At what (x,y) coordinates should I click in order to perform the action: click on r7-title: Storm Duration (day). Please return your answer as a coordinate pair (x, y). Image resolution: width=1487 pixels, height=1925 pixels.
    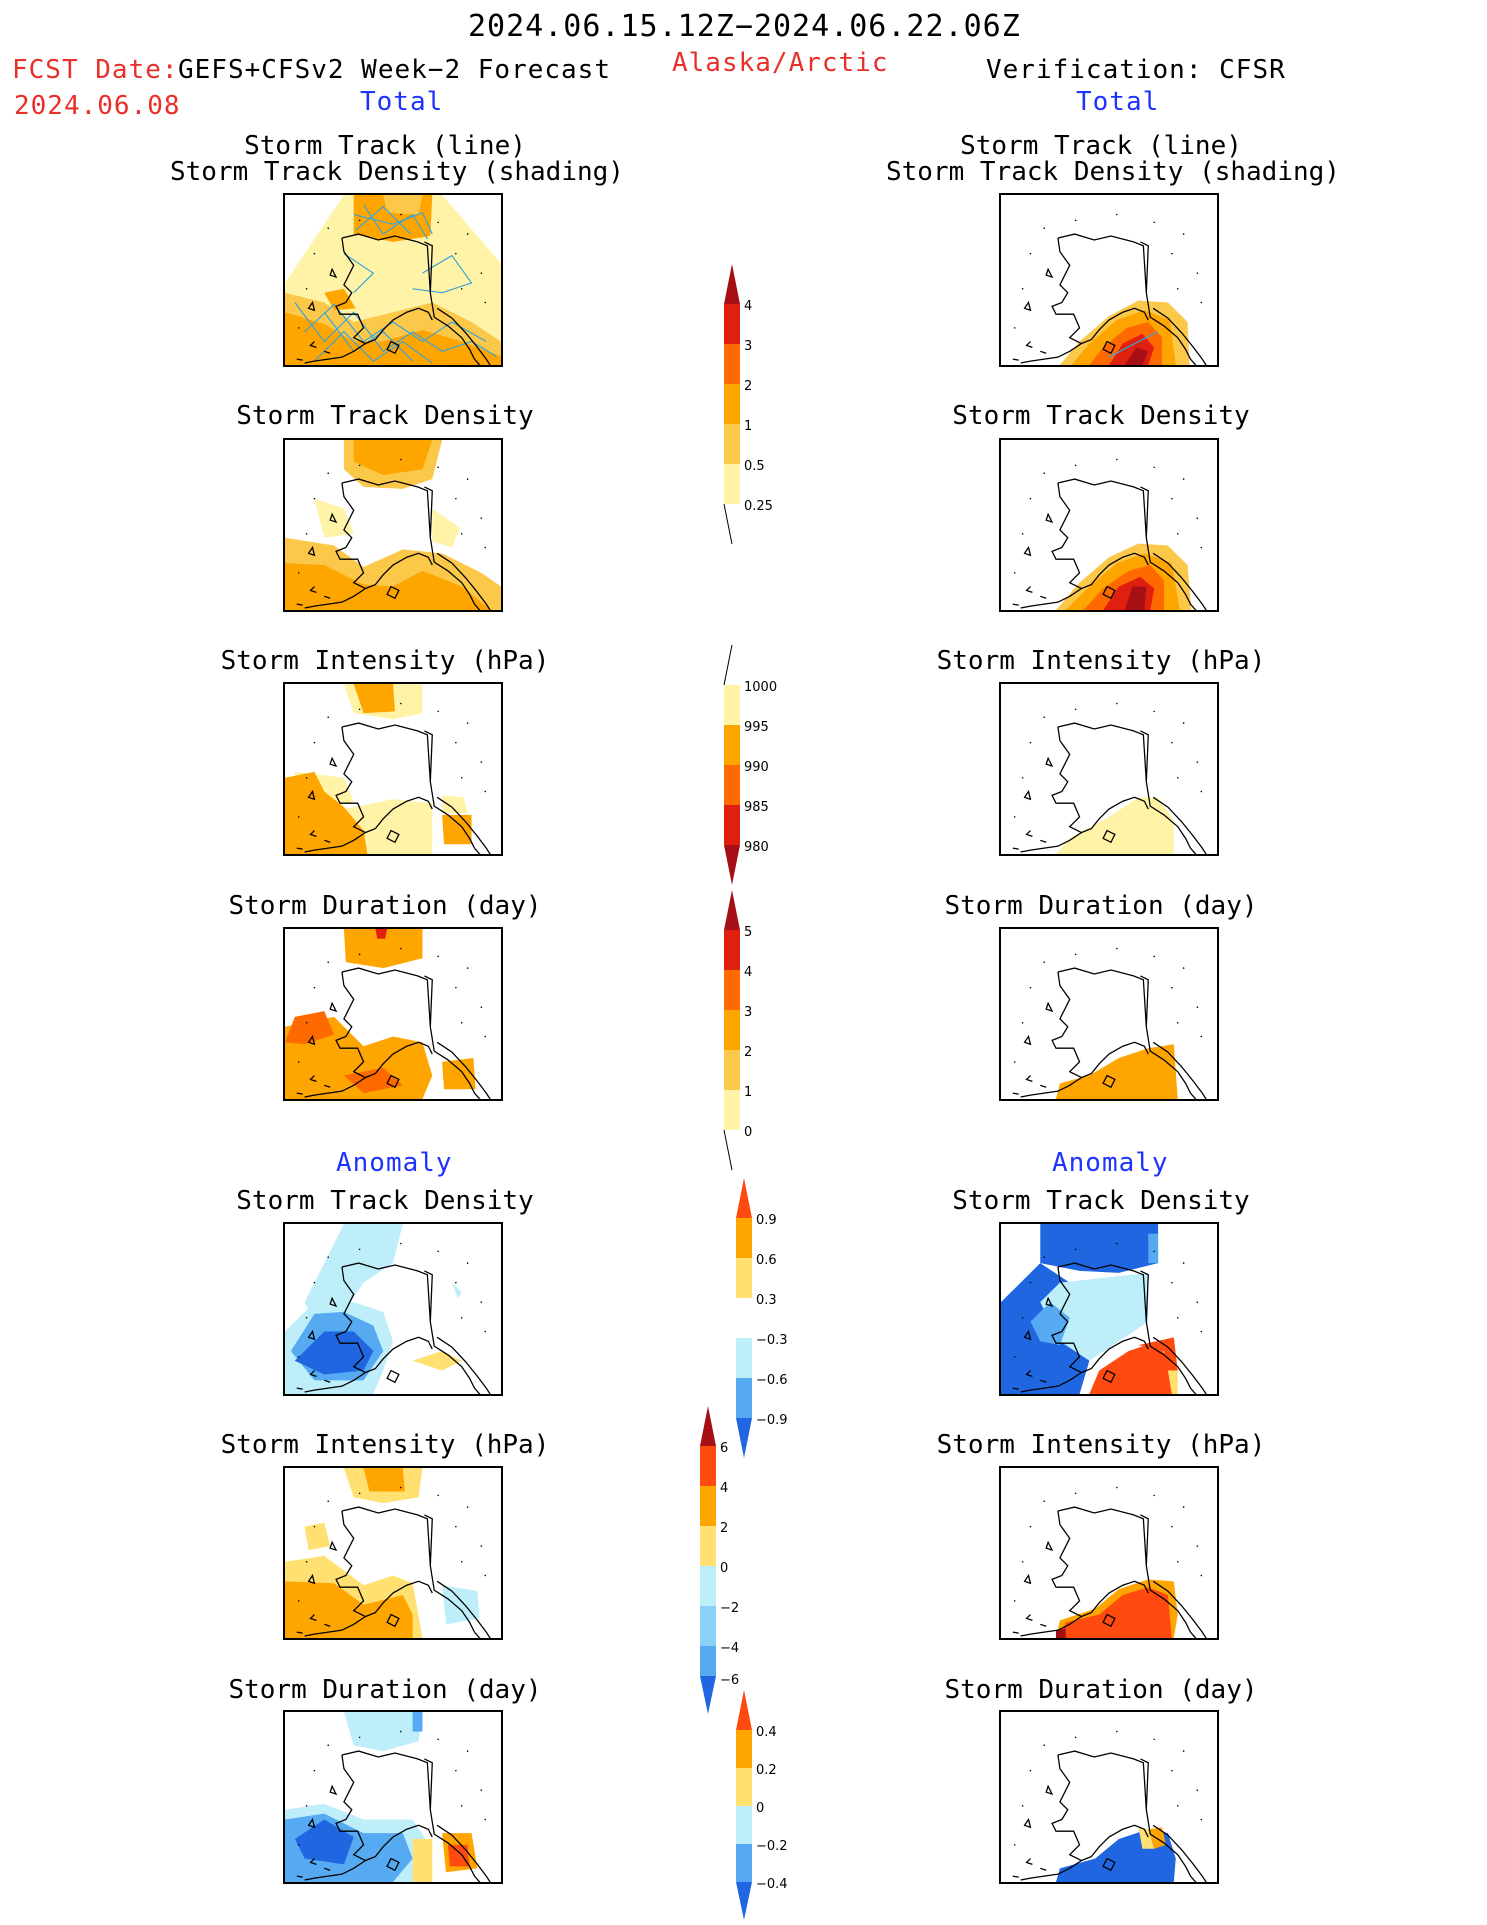
    Looking at the image, I should click on (1101, 1690).